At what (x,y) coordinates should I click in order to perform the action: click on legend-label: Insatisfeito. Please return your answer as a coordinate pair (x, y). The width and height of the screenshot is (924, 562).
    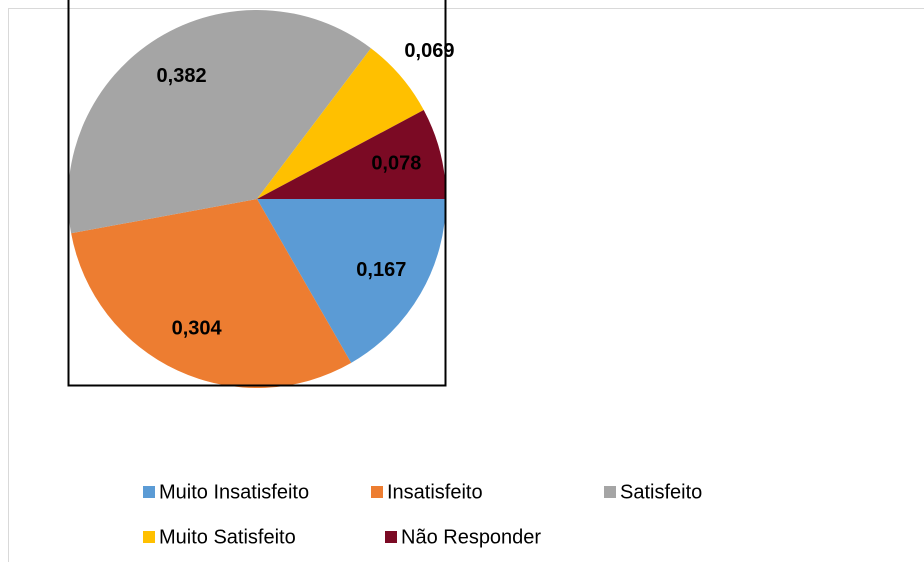
    Looking at the image, I should click on (435, 492).